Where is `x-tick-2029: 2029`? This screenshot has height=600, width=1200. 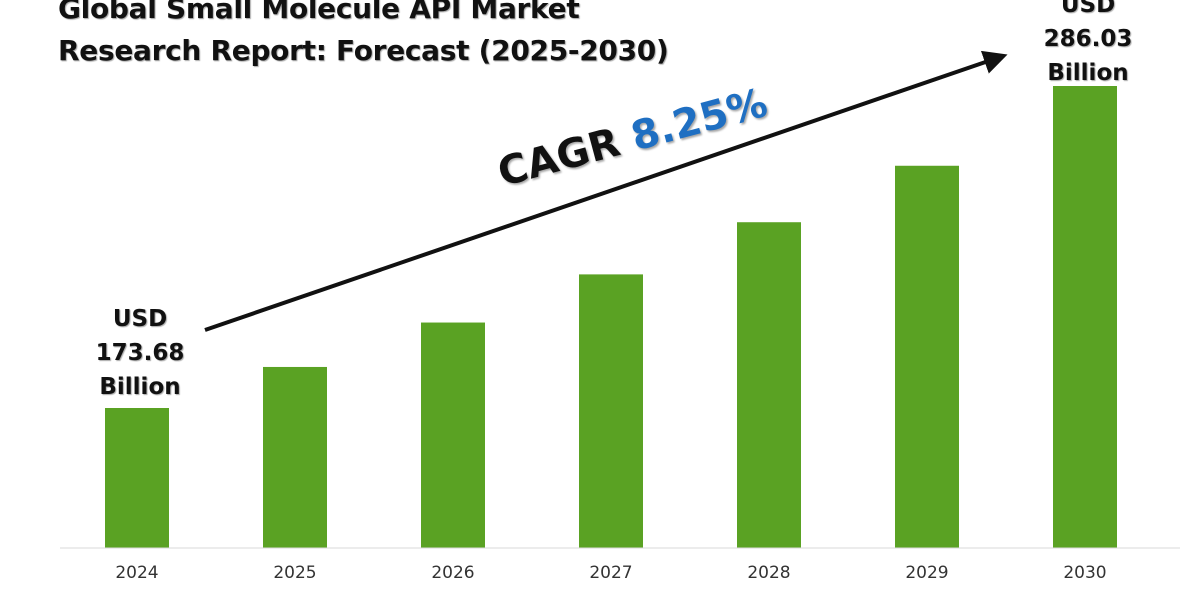
x-tick-2029: 2029 is located at coordinates (926, 573).